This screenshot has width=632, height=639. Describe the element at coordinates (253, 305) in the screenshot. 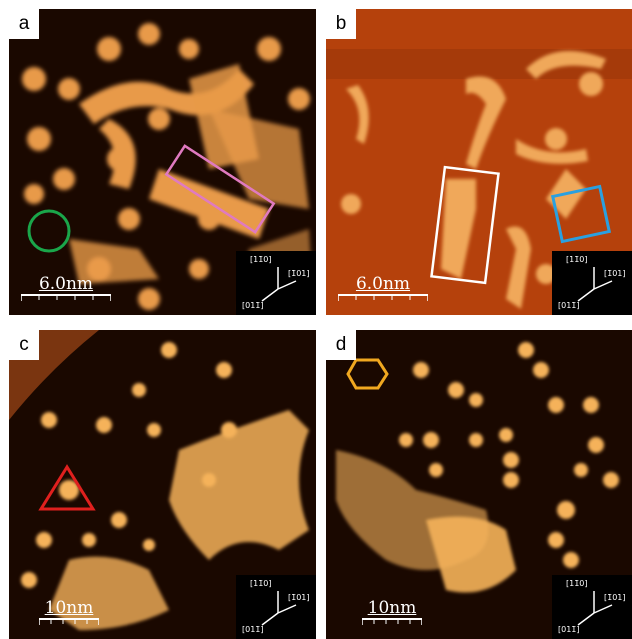

I see `direction-label-bottom-a: [011̄]` at that location.